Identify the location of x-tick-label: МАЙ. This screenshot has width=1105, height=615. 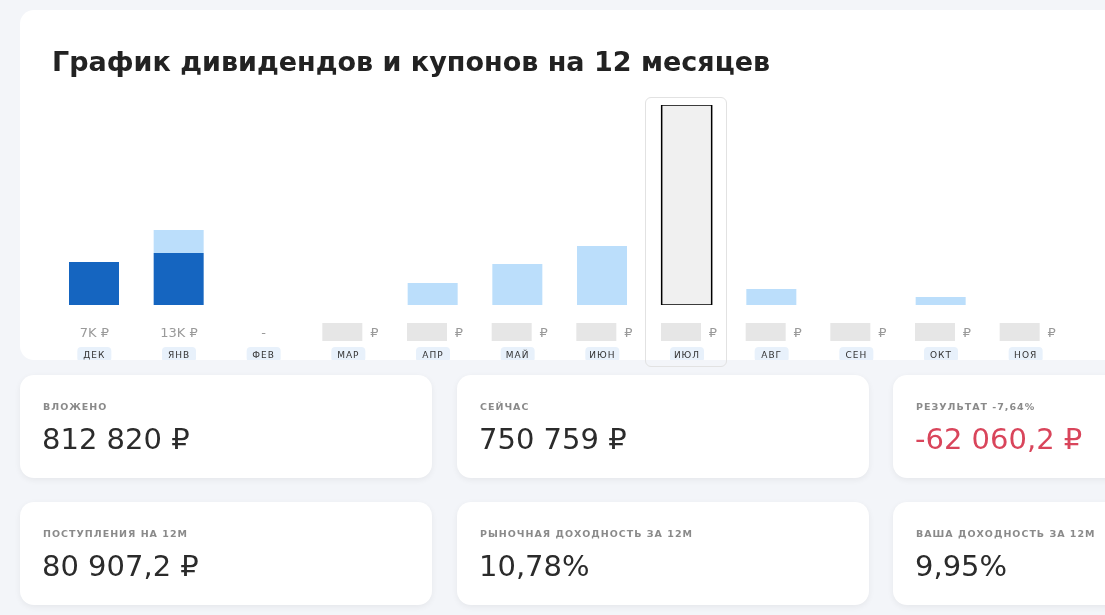
(517, 354).